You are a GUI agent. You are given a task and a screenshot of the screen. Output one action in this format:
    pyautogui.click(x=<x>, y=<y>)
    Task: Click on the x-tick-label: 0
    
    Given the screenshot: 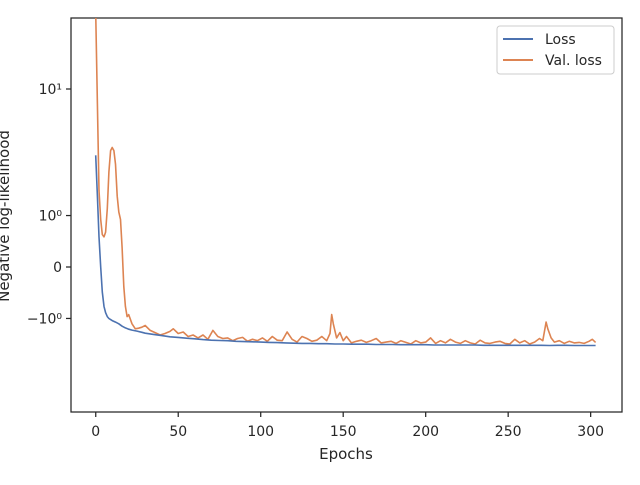 What is the action you would take?
    pyautogui.click(x=95, y=432)
    